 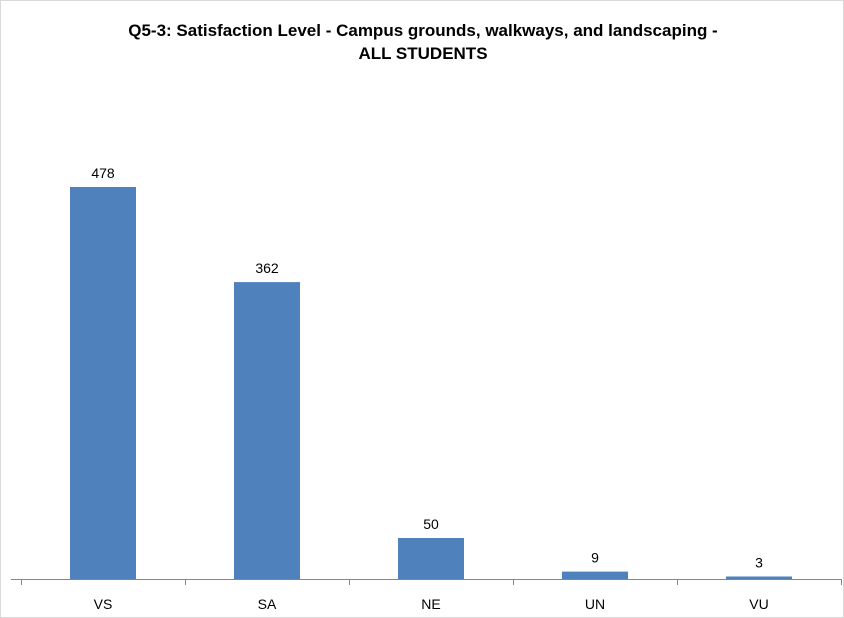 I want to click on bar-un, so click(x=595, y=575).